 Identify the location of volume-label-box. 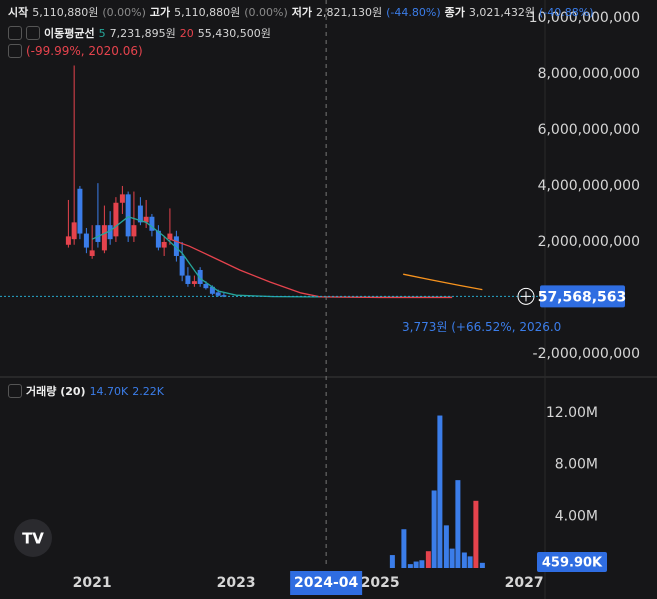
(572, 562).